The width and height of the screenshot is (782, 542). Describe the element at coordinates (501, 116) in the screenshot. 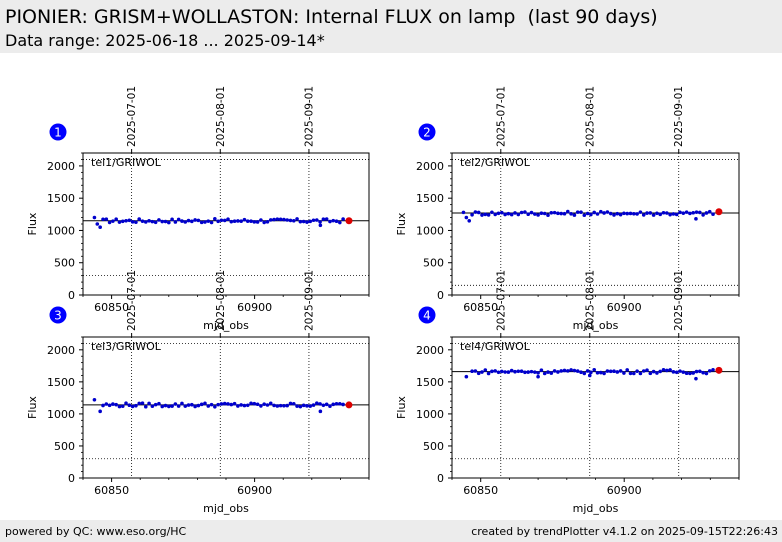

I see `chart-2-date-tick-label: 2025-07-01` at that location.